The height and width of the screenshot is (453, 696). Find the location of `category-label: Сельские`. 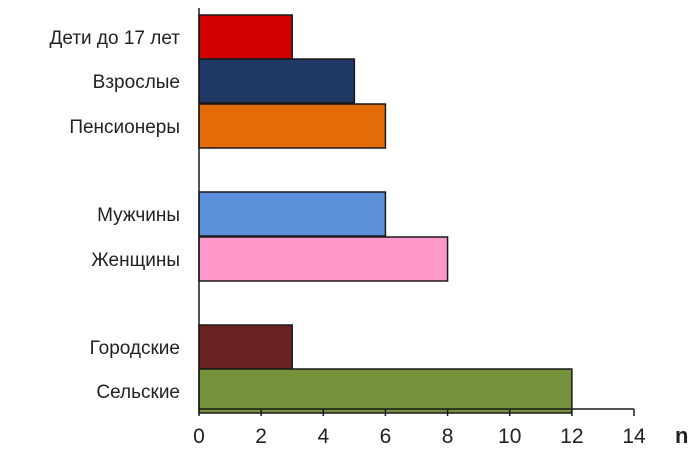

category-label: Сельские is located at coordinates (138, 392).